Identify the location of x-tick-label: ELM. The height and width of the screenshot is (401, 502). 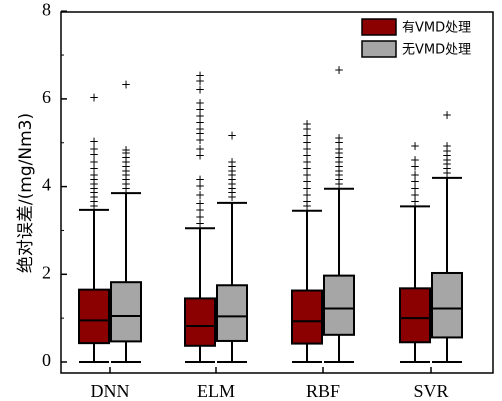
(216, 391).